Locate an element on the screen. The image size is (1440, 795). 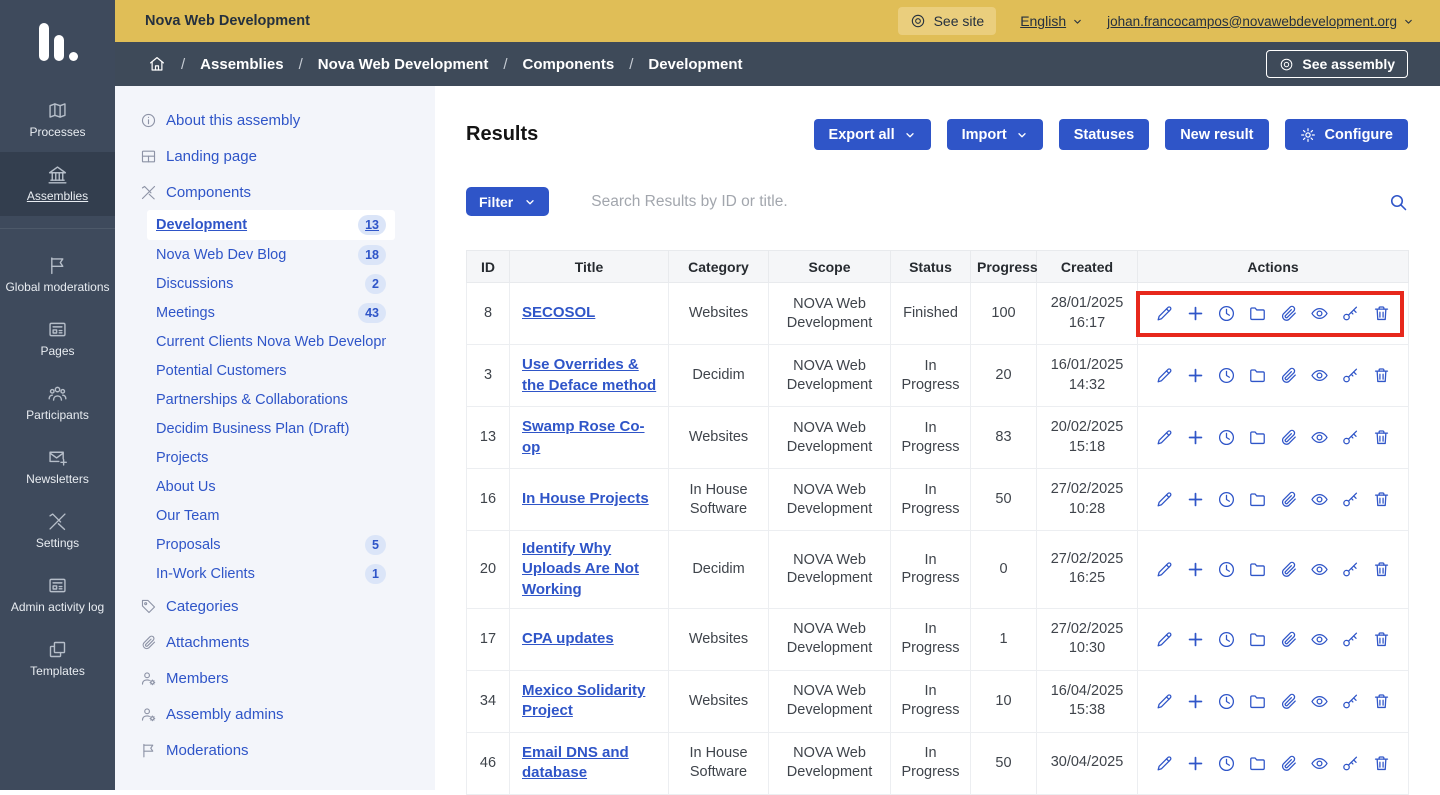
search-icon is located at coordinates (1398, 202).